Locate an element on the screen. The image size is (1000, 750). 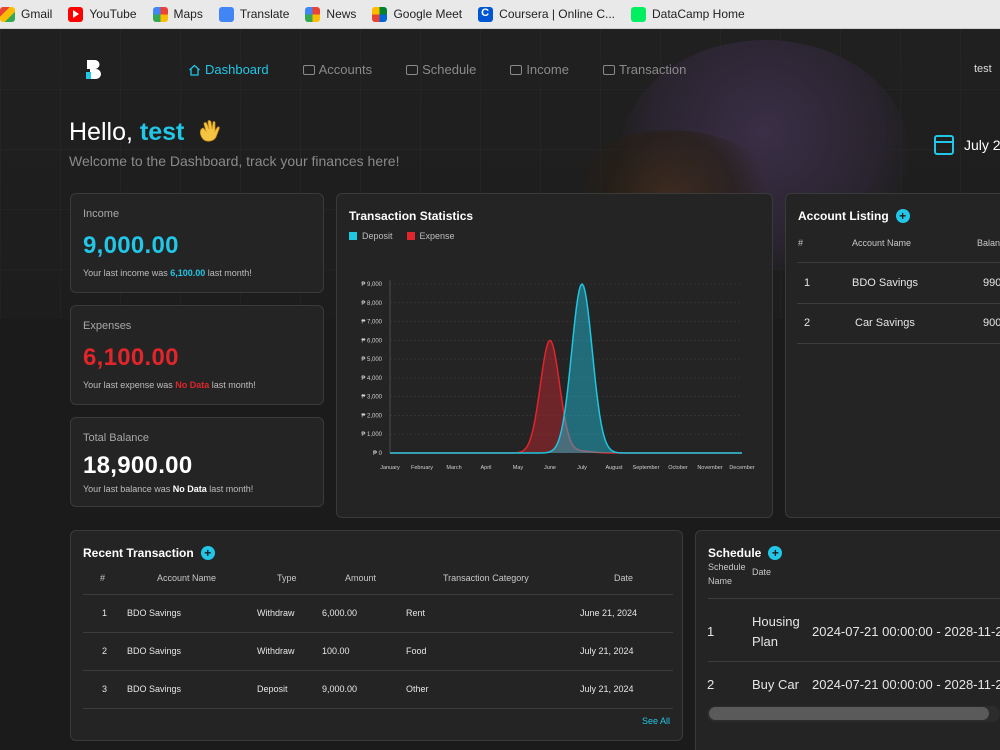
see-all-link: See All is located at coordinates (655, 721).